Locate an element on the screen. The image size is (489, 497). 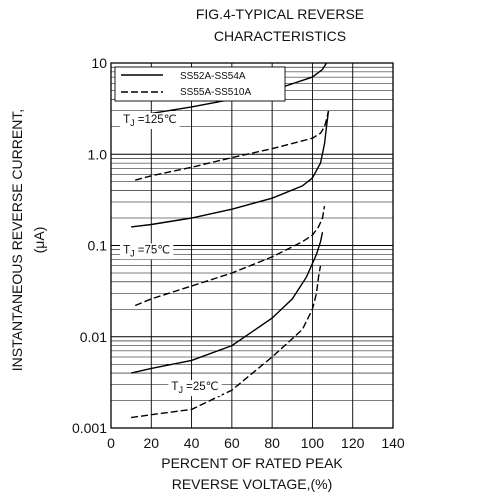
legend: SS52A-SS54A SS55A-SS510A is located at coordinates (200, 84).